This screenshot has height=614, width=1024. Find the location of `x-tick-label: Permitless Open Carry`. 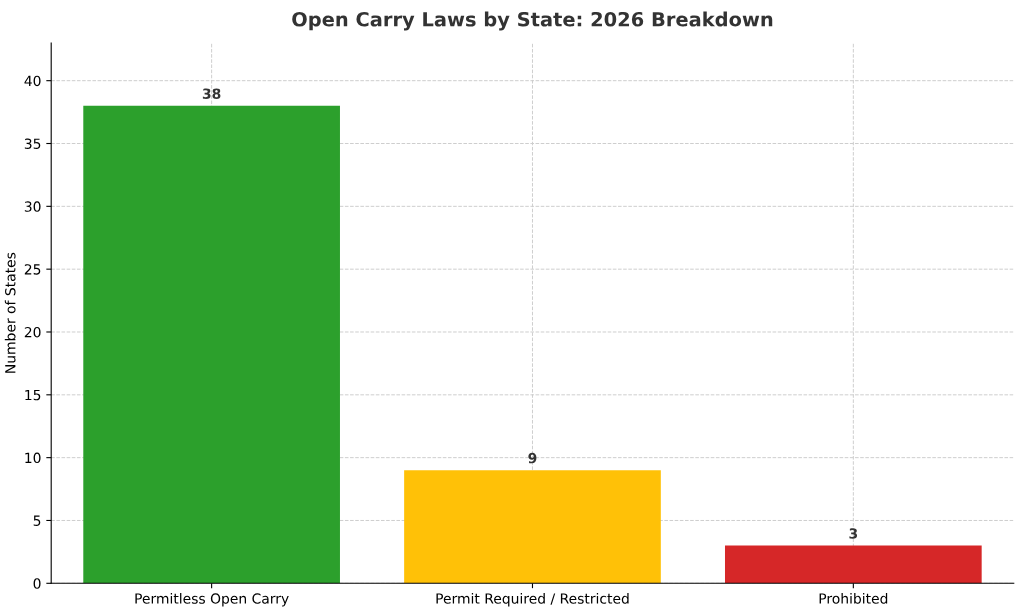

x-tick-label: Permitless Open Carry is located at coordinates (212, 600).